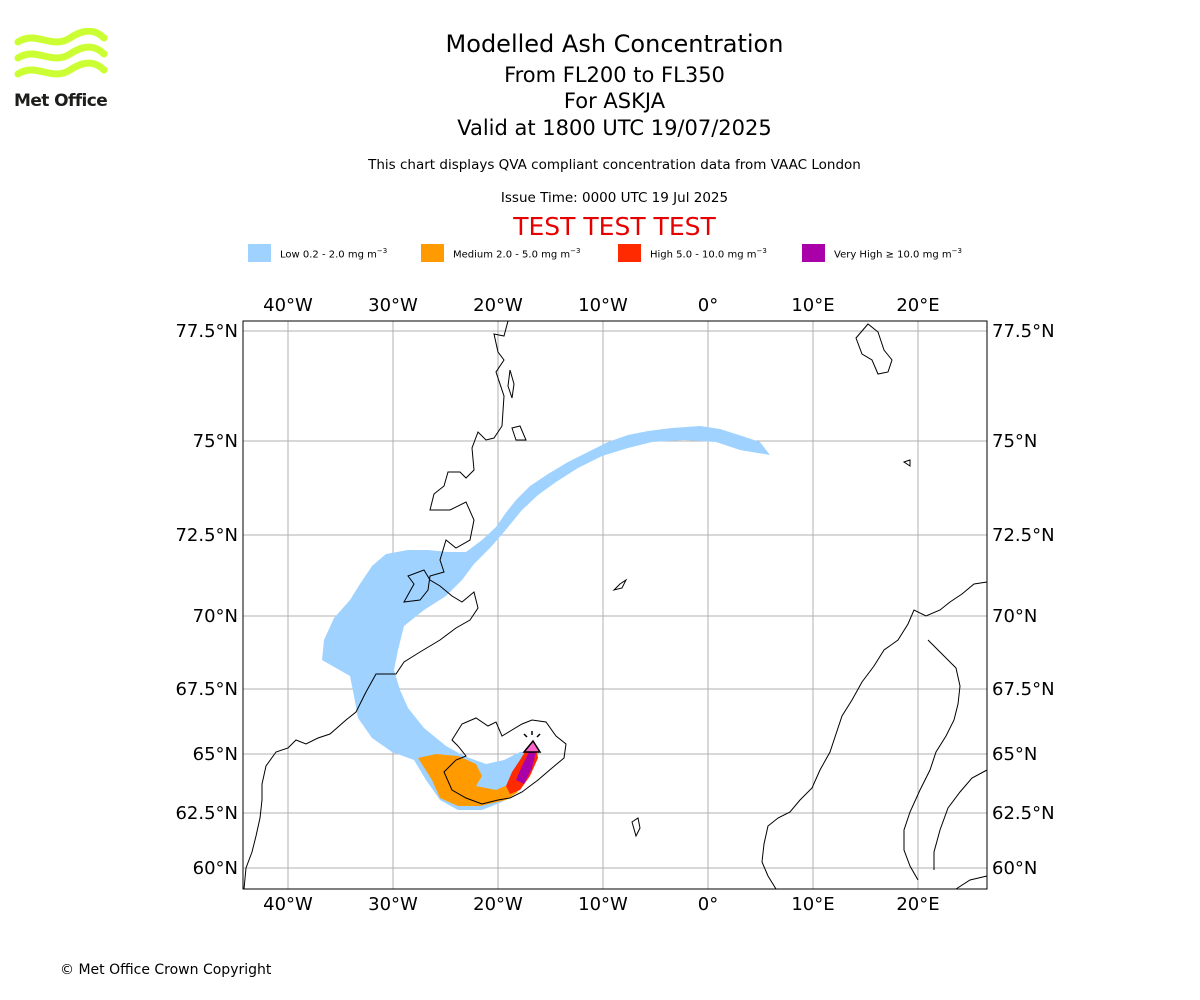 The height and width of the screenshot is (1000, 1200). What do you see at coordinates (708, 305) in the screenshot?
I see `lon-label-top-0: 0°` at bounding box center [708, 305].